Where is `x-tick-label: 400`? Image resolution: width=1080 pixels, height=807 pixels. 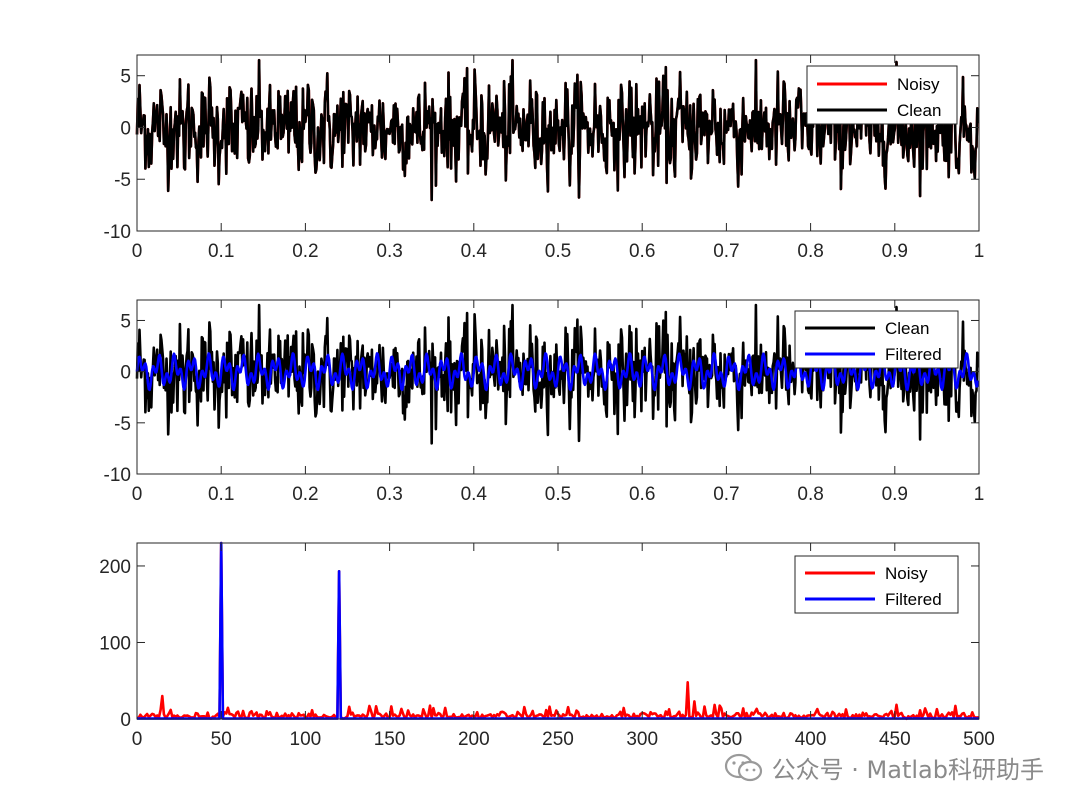
x-tick-label: 400 is located at coordinates (811, 739).